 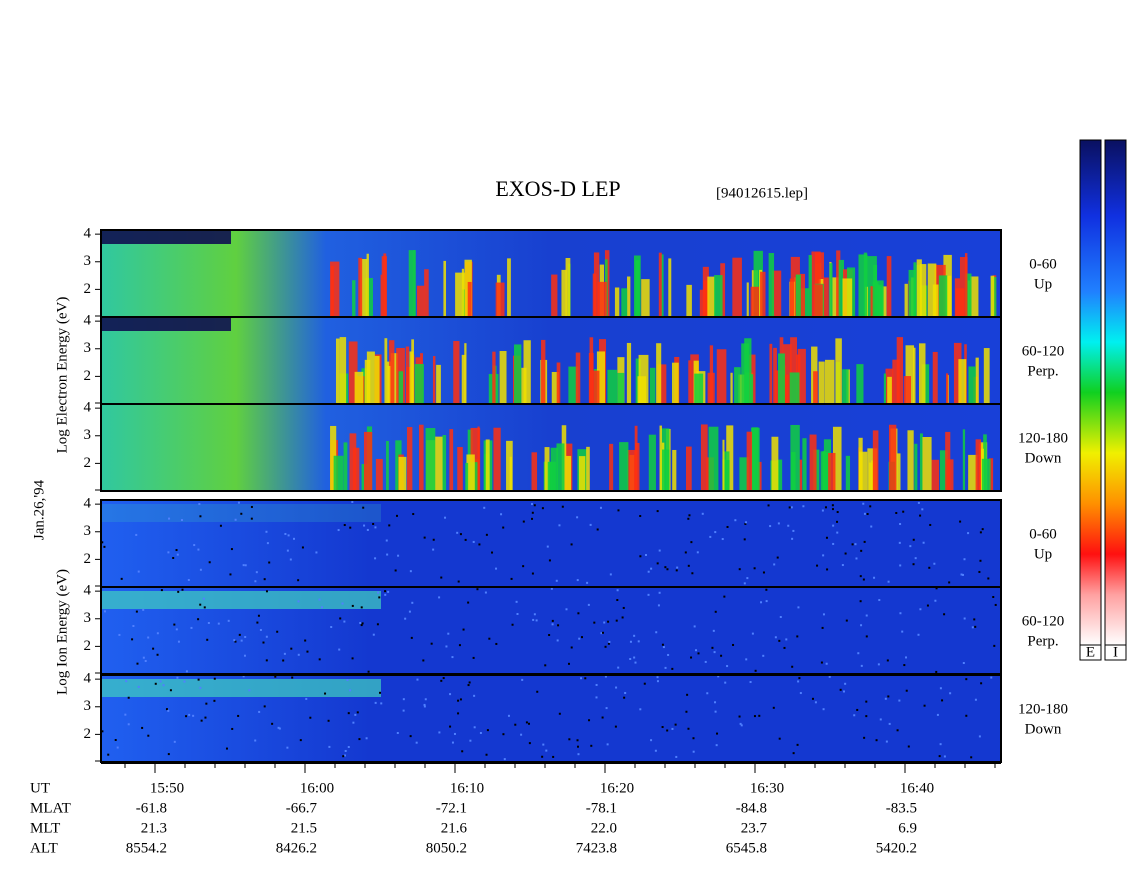 What do you see at coordinates (146, 848) in the screenshot?
I see `time-value: 8554.2` at bounding box center [146, 848].